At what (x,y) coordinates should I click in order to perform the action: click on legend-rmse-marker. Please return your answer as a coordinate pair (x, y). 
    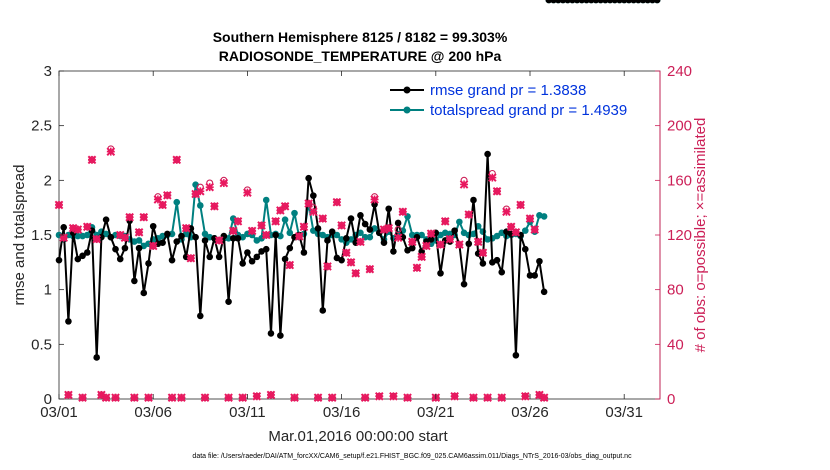
    Looking at the image, I should click on (407, 90).